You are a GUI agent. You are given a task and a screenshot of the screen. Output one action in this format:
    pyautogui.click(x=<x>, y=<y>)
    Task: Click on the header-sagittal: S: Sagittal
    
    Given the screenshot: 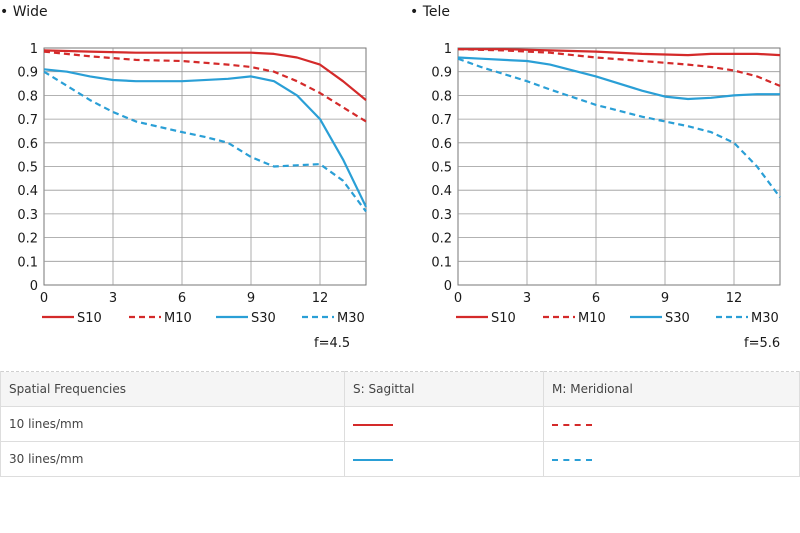 What is the action you would take?
    pyautogui.click(x=444, y=389)
    